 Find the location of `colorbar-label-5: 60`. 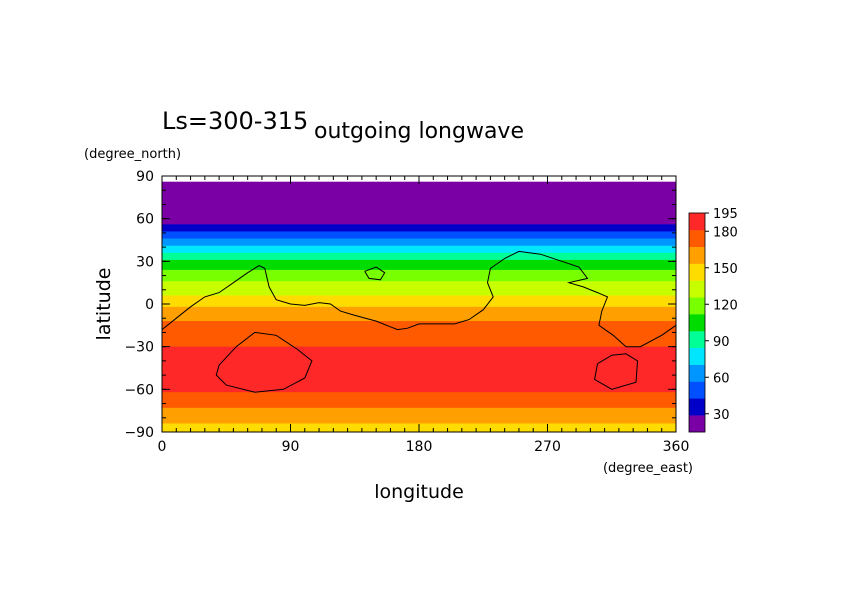

colorbar-label-5: 60 is located at coordinates (721, 378).